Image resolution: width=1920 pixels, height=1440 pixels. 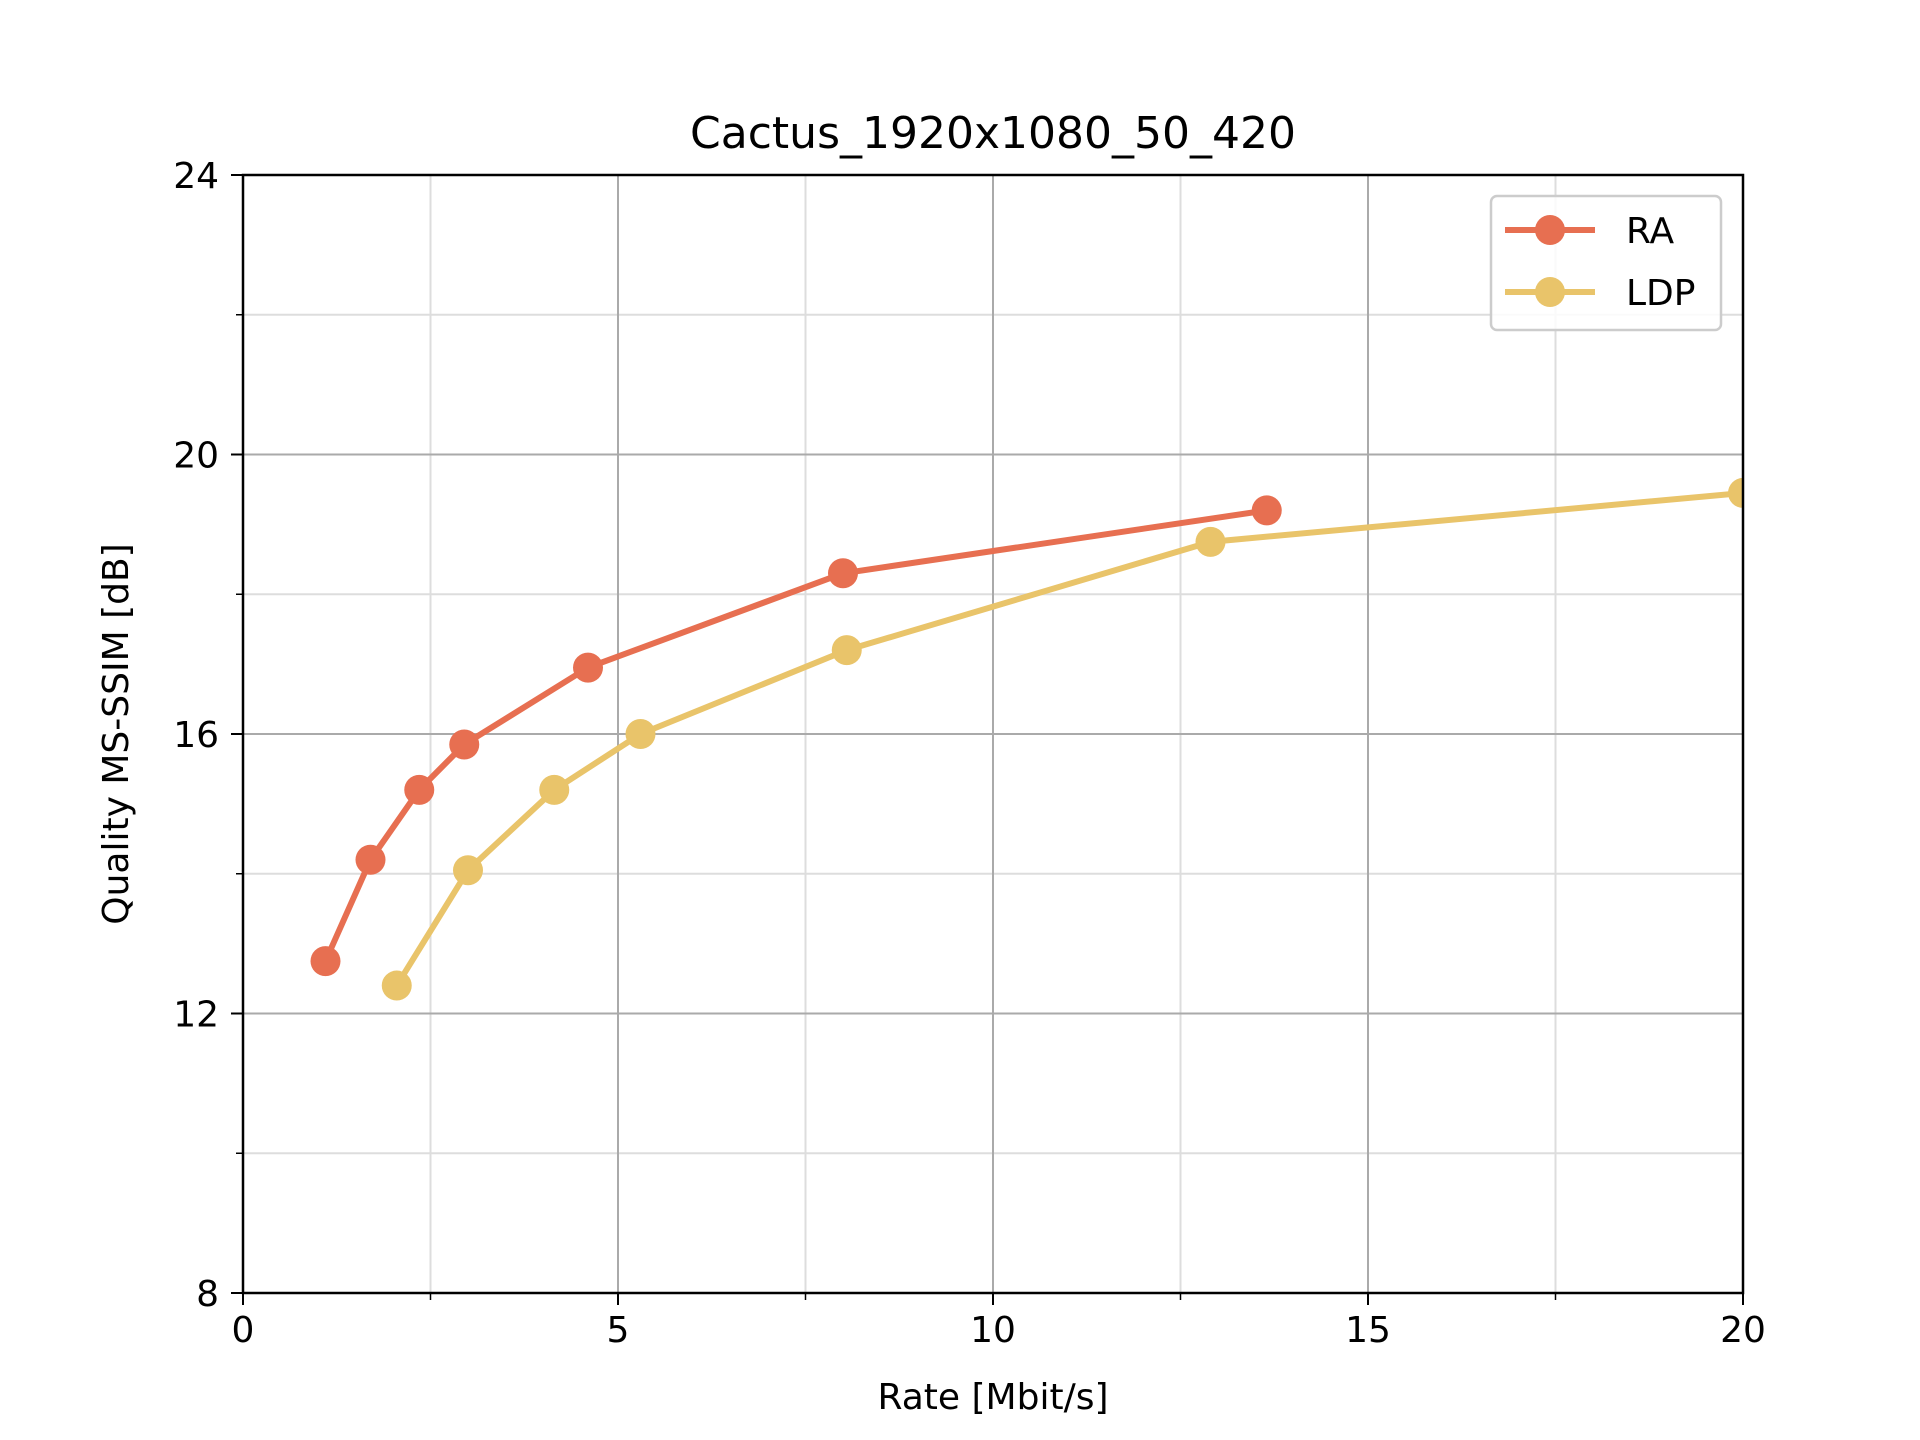 What do you see at coordinates (1368, 1330) in the screenshot?
I see `x-tick-label: 15` at bounding box center [1368, 1330].